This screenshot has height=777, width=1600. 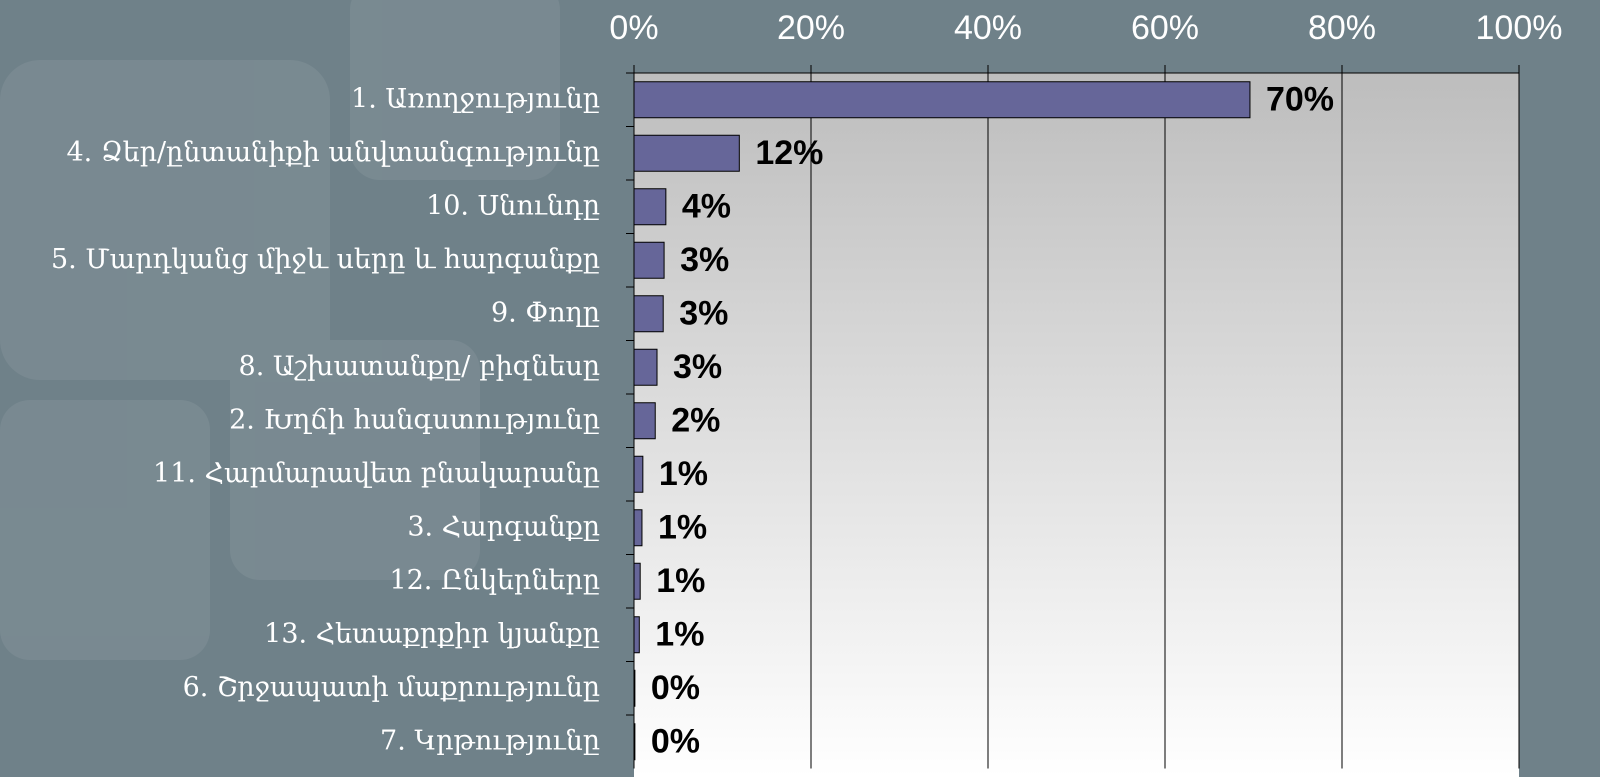 I want to click on category-label: 10. Սնունդը, so click(x=513, y=205).